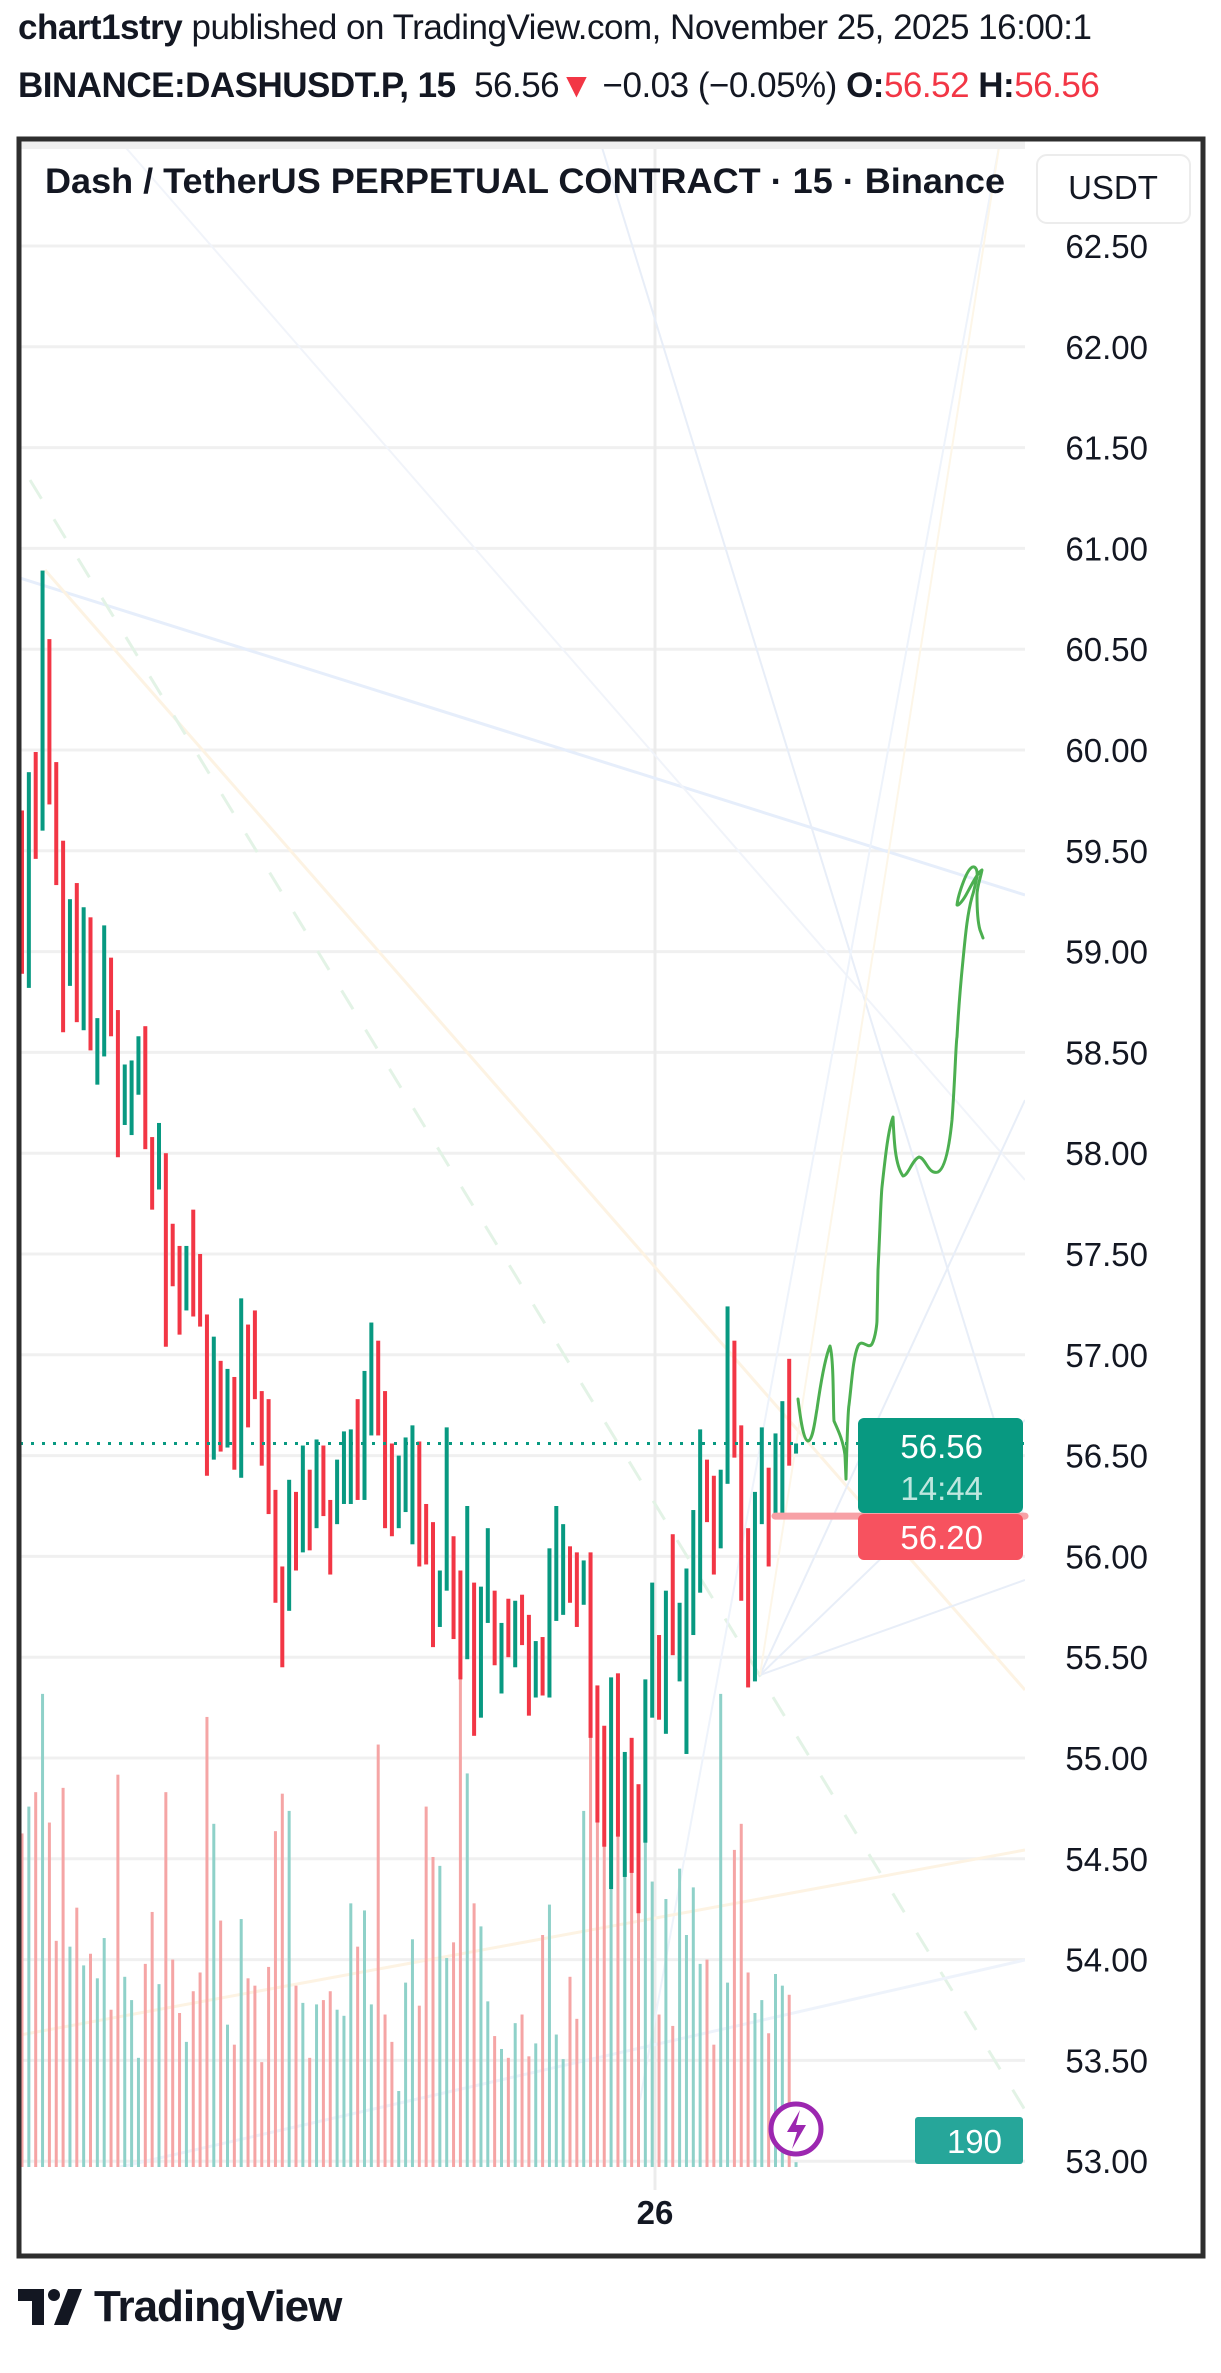 The height and width of the screenshot is (2373, 1221). What do you see at coordinates (1106, 1758) in the screenshot?
I see `price-tick-label: 55.00` at bounding box center [1106, 1758].